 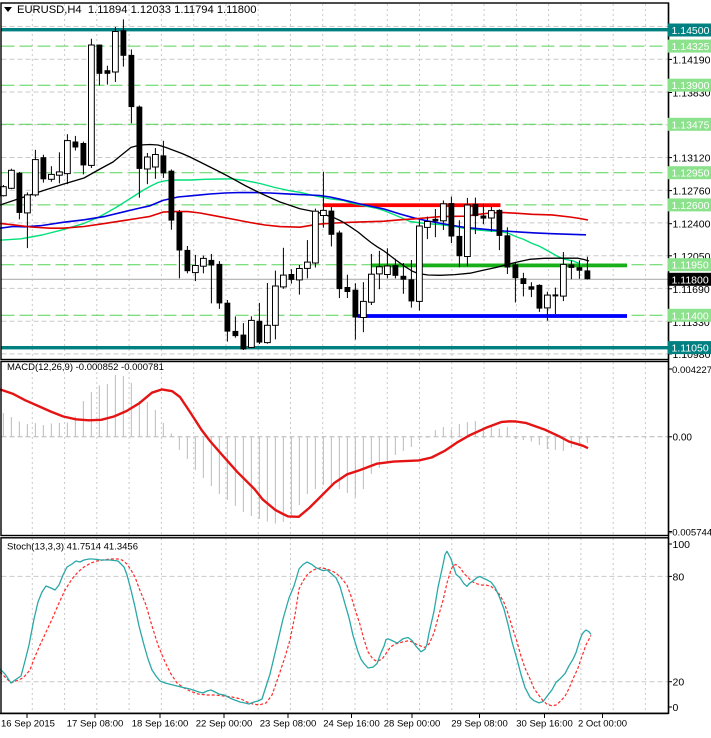 I want to click on svg-text: 80, so click(x=679, y=577).